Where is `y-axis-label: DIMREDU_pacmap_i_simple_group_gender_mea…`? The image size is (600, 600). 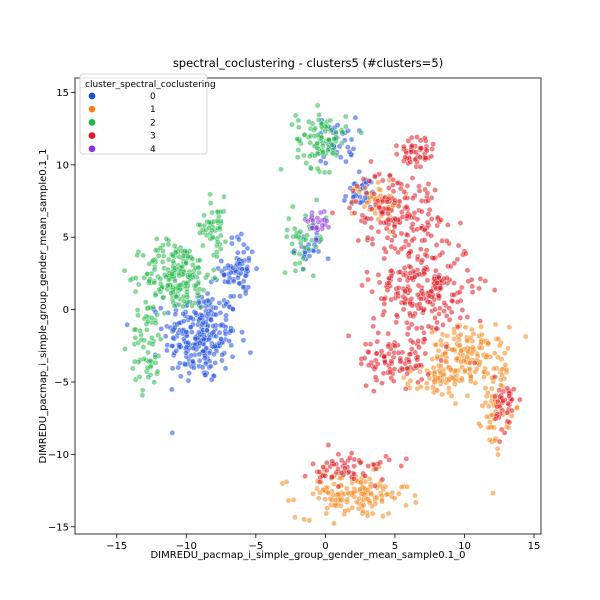 y-axis-label: DIMREDU_pacmap_i_simple_group_gender_mea… is located at coordinates (43, 305).